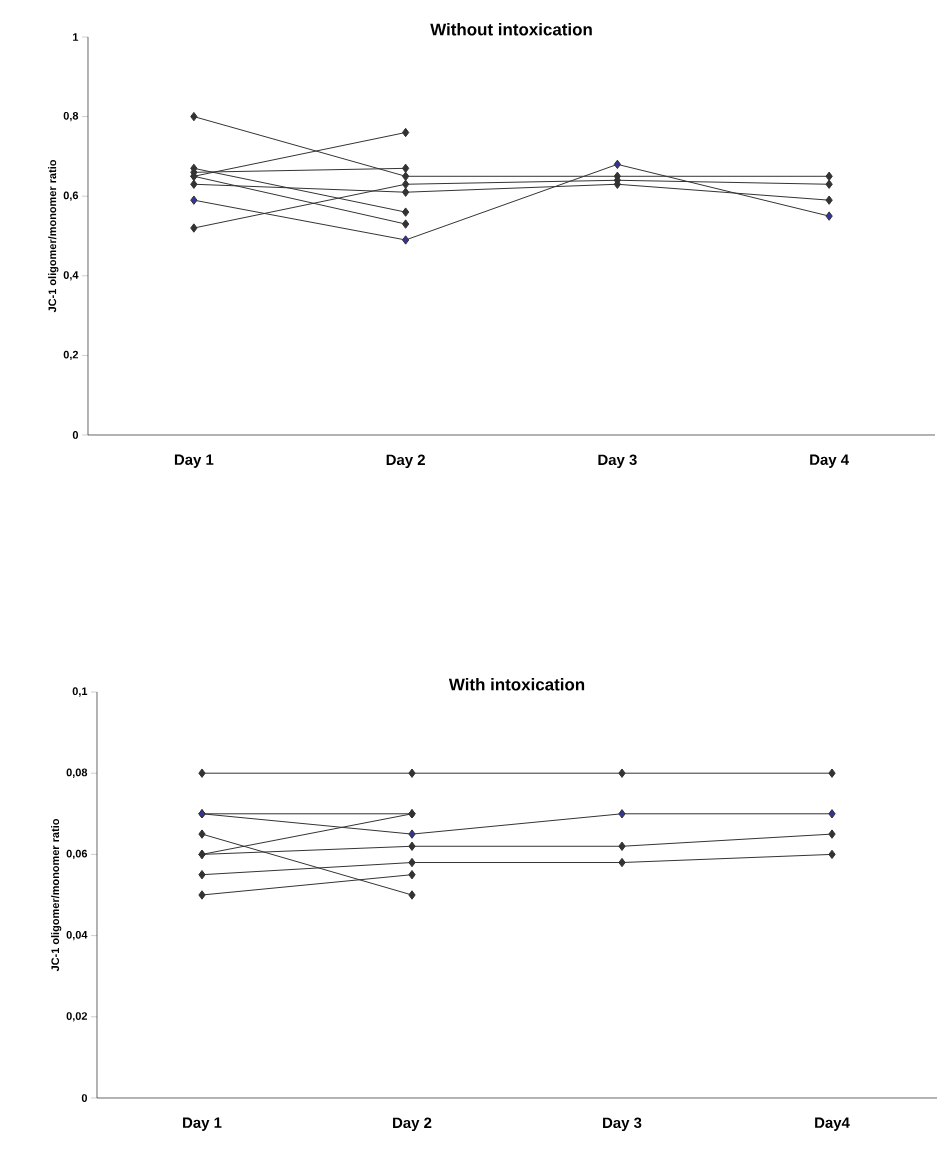 This screenshot has width=937, height=1151. I want to click on chart-title: Without intoxication, so click(511, 29).